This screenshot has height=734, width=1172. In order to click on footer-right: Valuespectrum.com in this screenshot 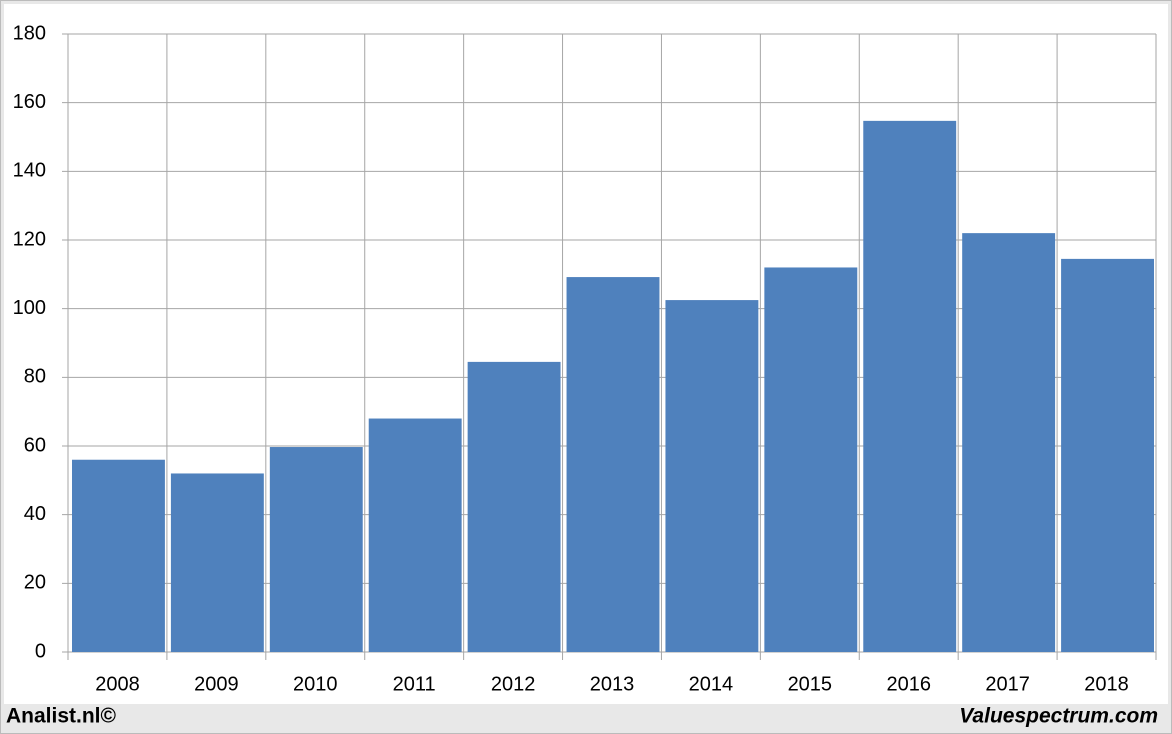, I will do `click(1058, 716)`.